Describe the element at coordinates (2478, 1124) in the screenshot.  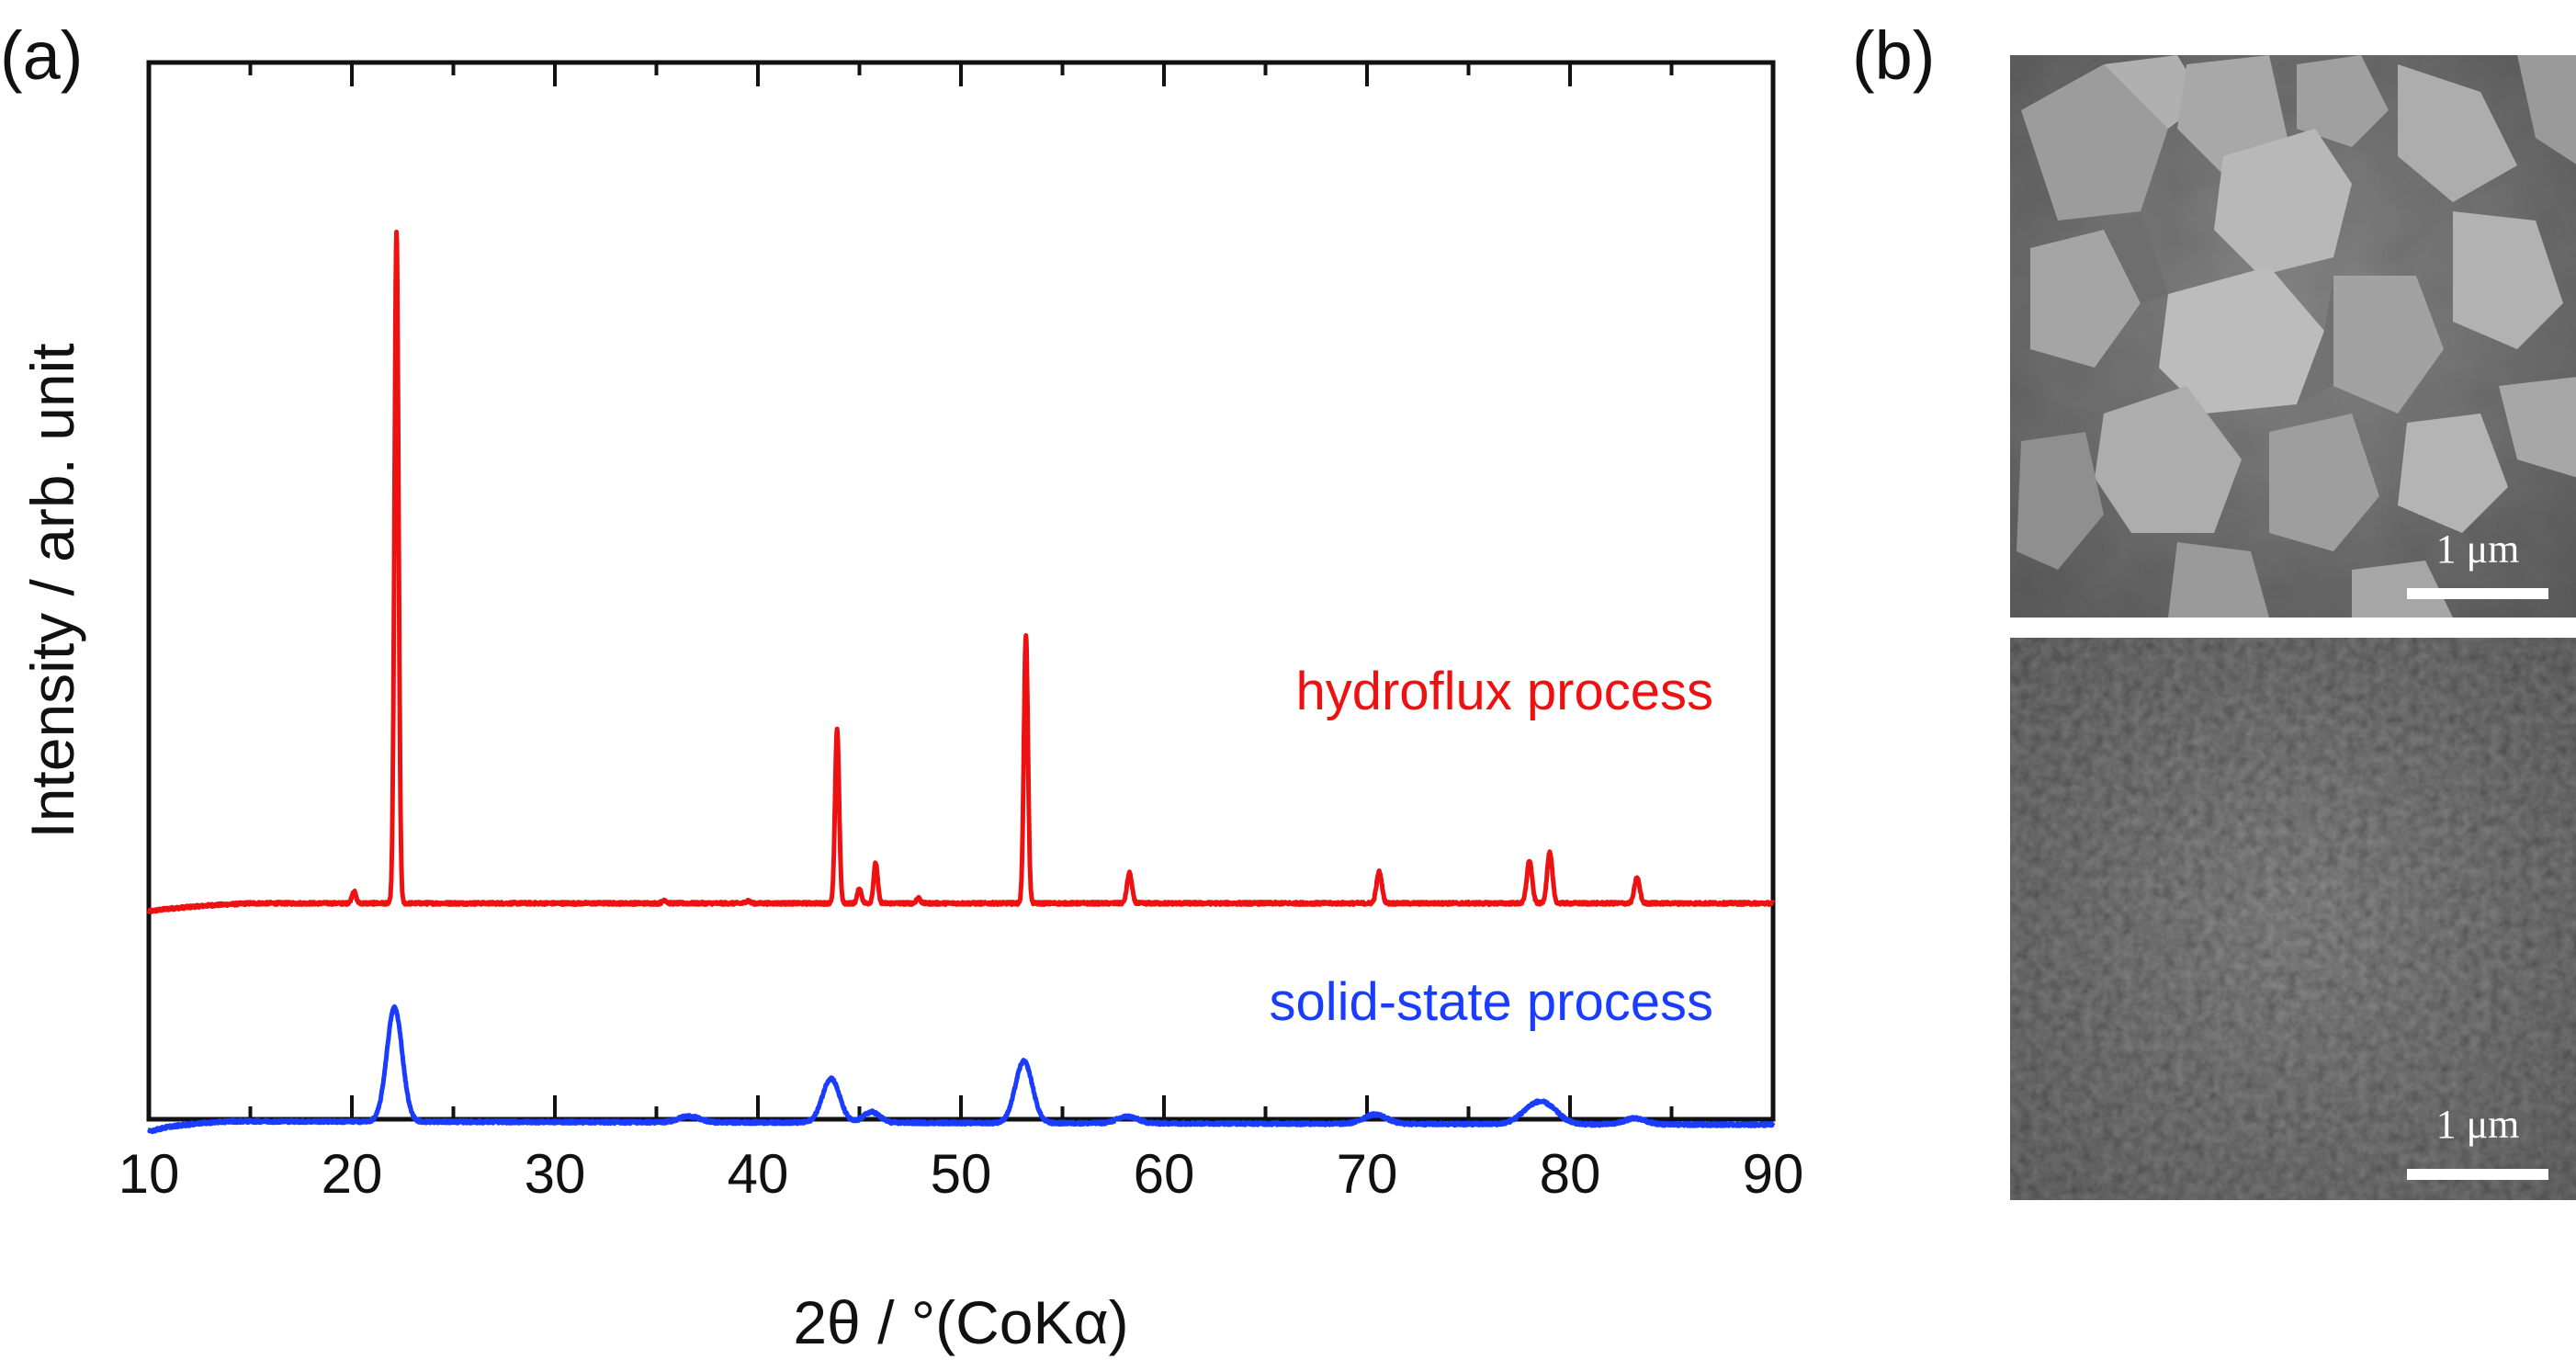
I see `scale-bar-label-2: 1 μm` at that location.